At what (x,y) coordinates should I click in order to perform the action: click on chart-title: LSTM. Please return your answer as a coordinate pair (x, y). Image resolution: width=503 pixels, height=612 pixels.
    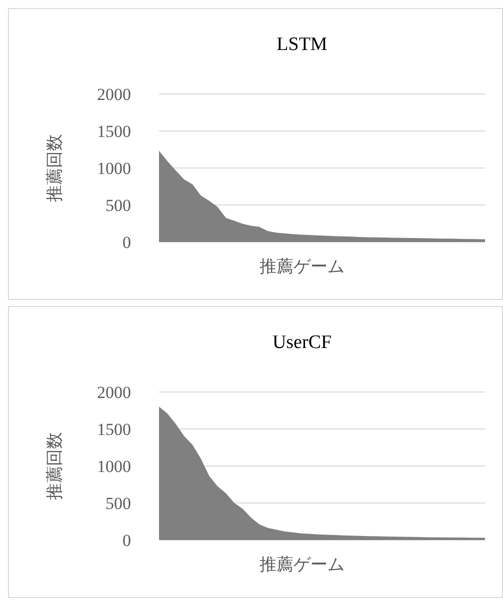
    Looking at the image, I should click on (302, 44).